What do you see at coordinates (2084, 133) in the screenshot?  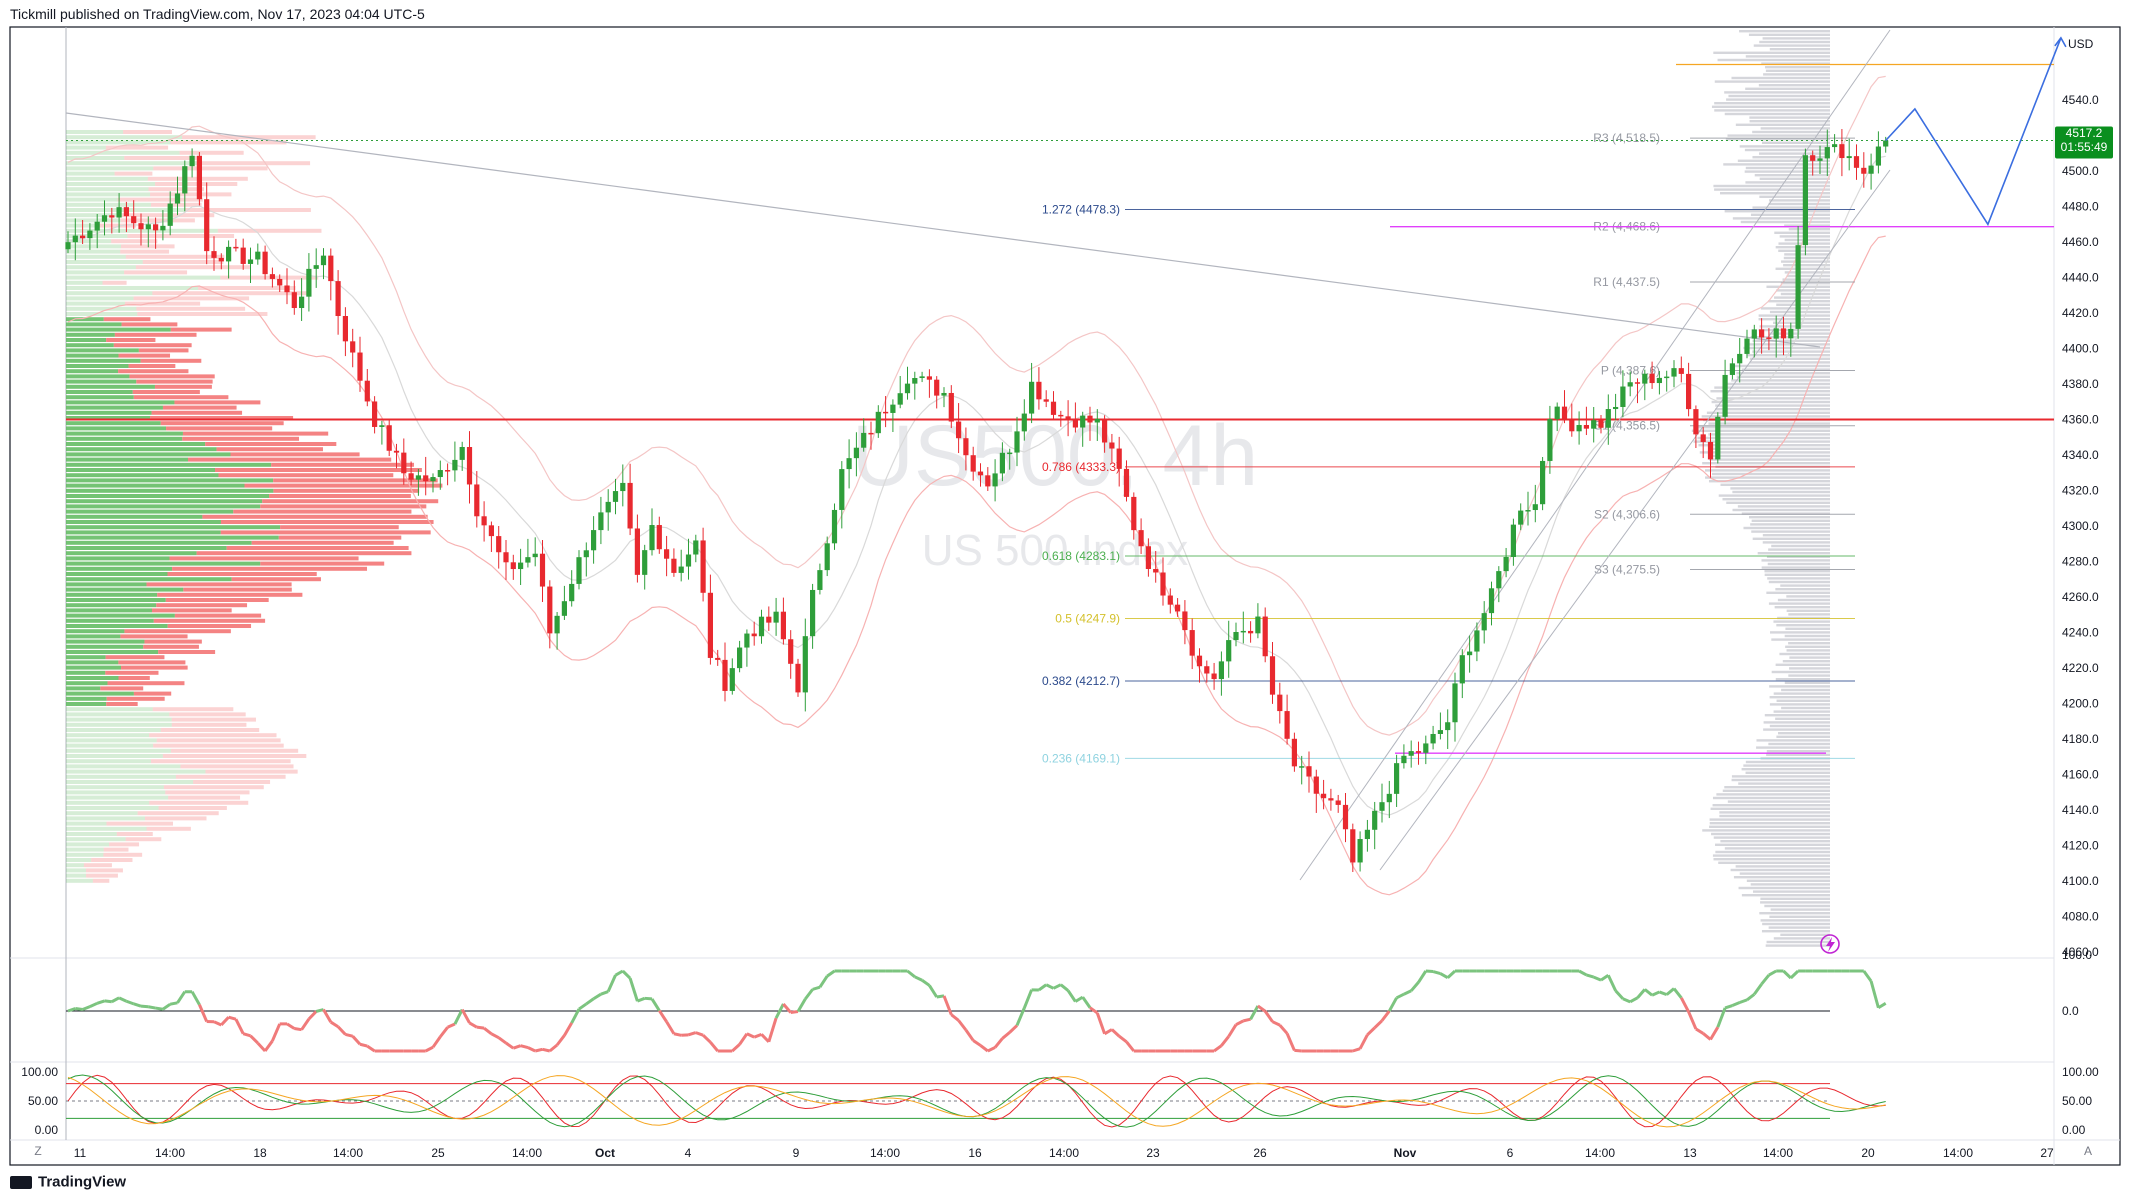 I see `last-price: 4517.2` at bounding box center [2084, 133].